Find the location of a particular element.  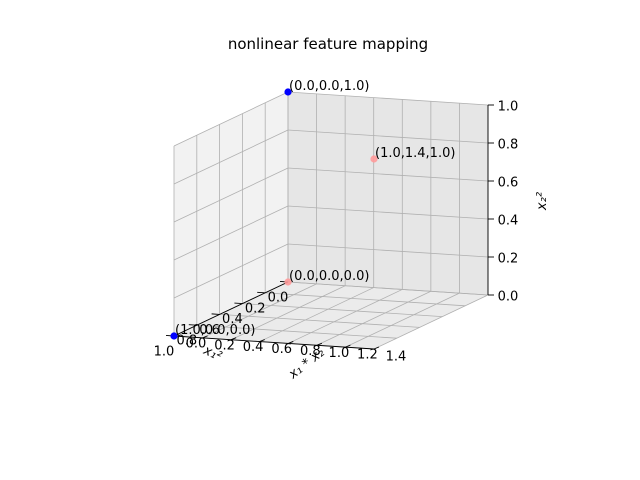

pane-xy is located at coordinates (331, 315).